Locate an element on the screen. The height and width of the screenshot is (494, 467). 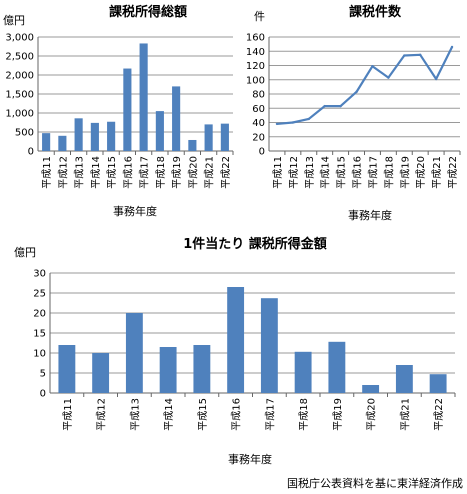
chart-title: 課税件数 is located at coordinates (375, 12).